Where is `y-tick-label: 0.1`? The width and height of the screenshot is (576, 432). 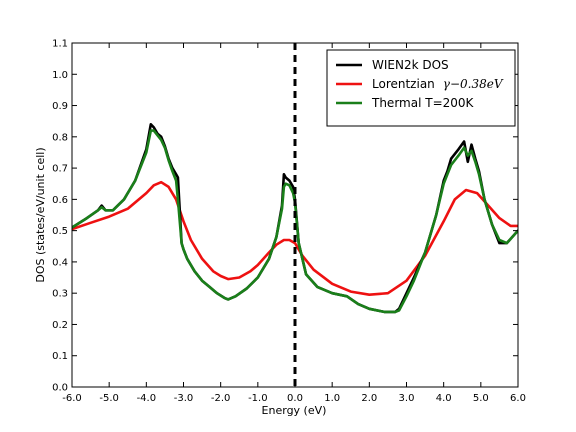 y-tick-label: 0.1 is located at coordinates (60, 356).